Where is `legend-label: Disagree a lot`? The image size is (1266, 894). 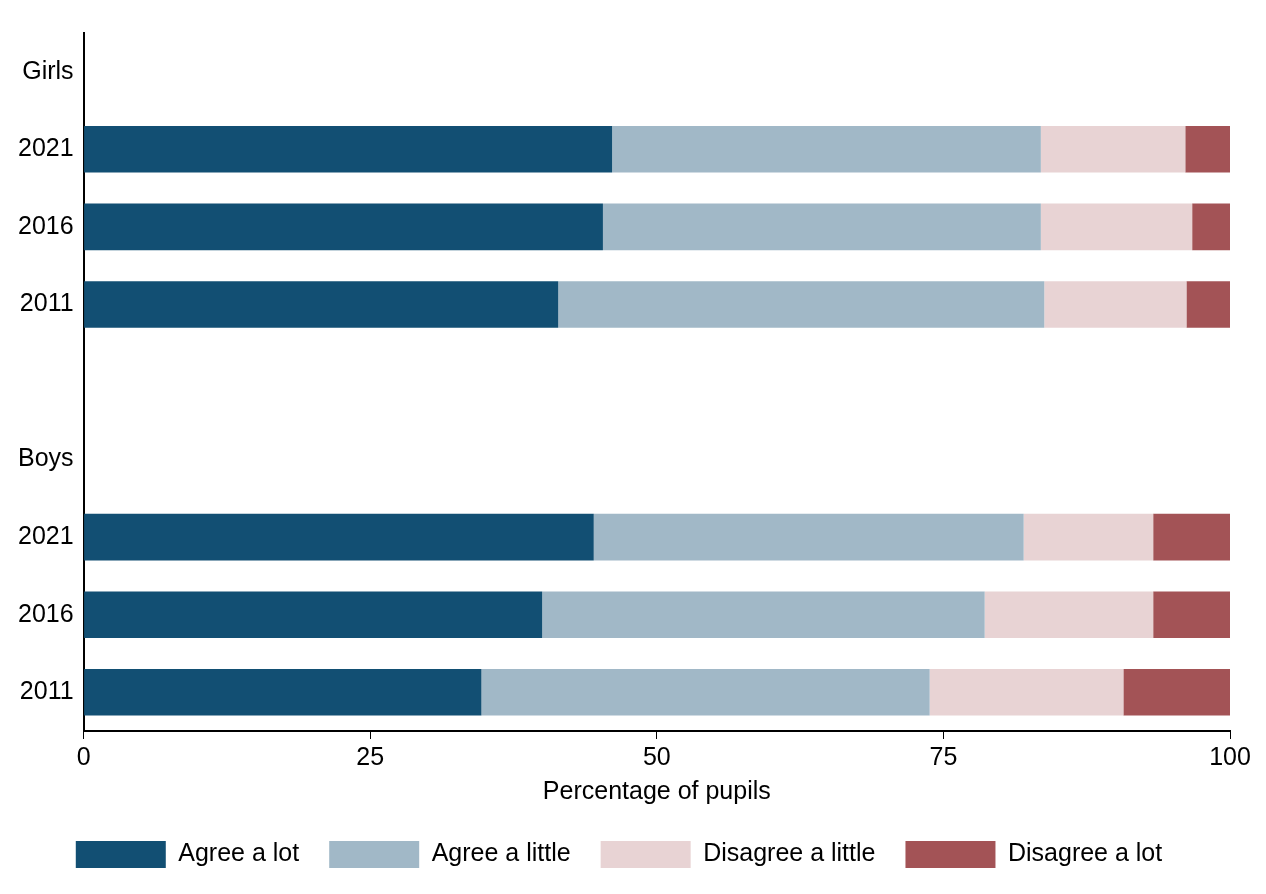 legend-label: Disagree a lot is located at coordinates (1085, 852).